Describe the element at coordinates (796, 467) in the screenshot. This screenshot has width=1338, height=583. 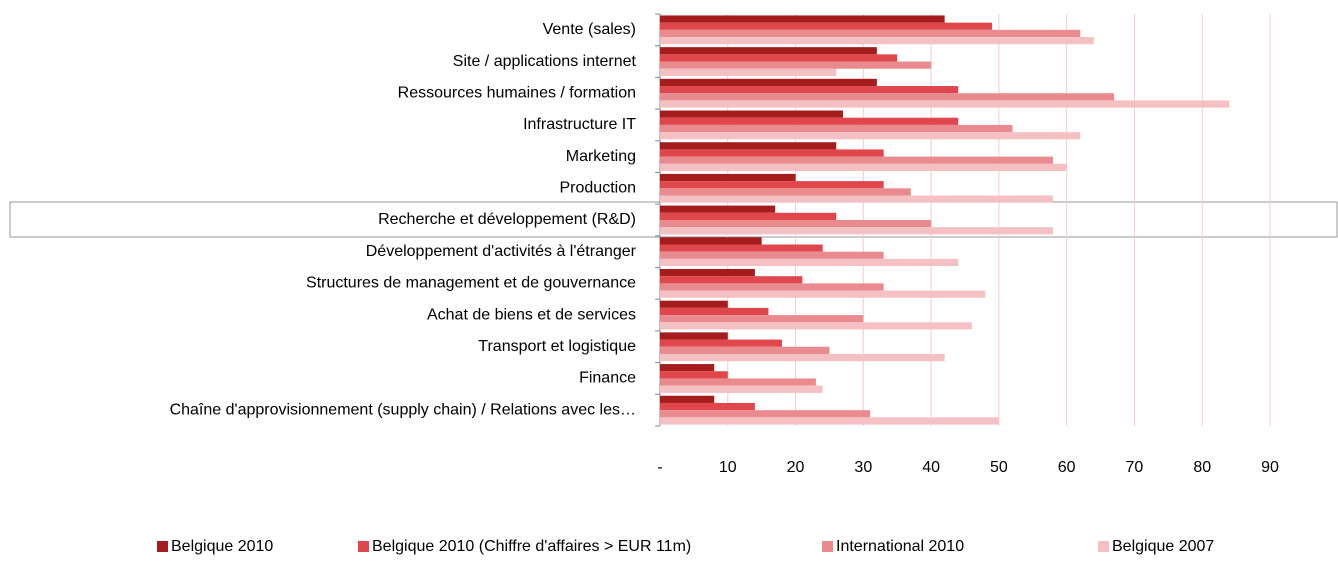
I see `x-tick-label: 20` at that location.